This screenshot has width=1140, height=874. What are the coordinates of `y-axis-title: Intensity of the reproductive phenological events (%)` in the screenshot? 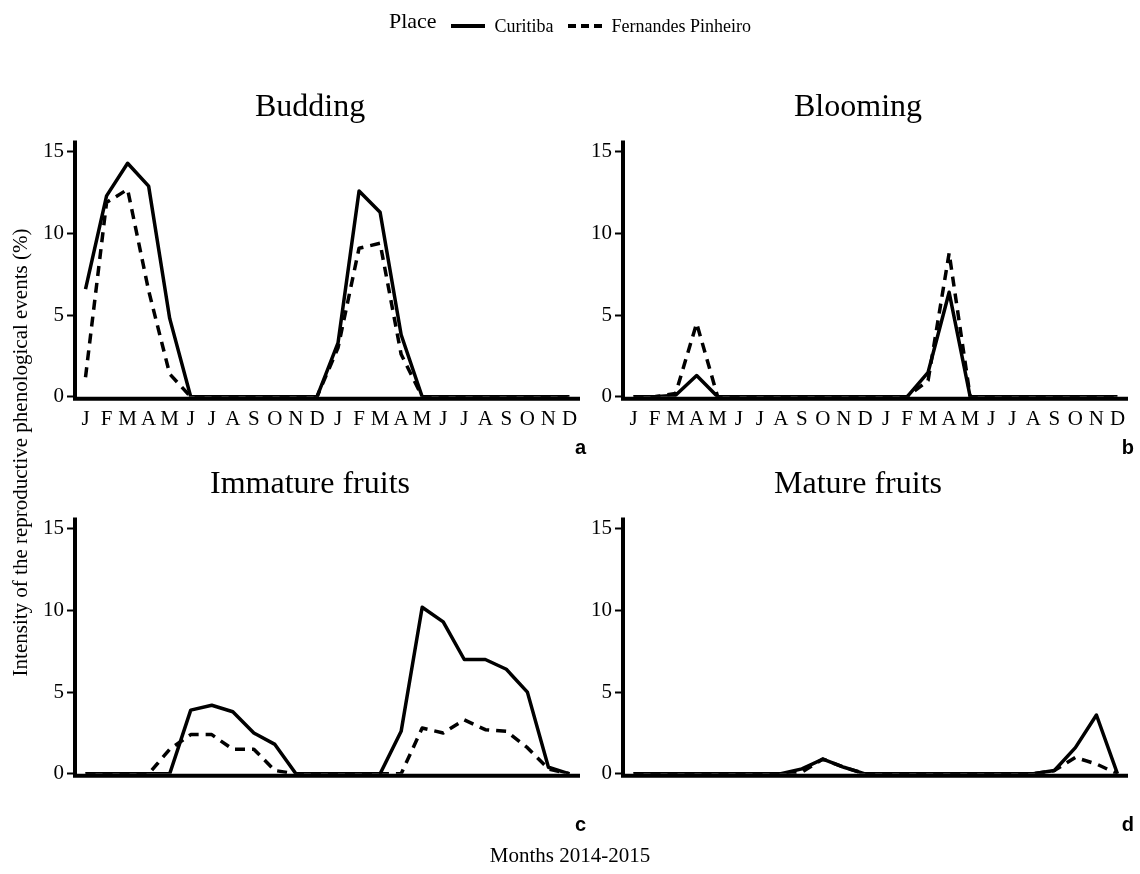 It's located at (20, 453).